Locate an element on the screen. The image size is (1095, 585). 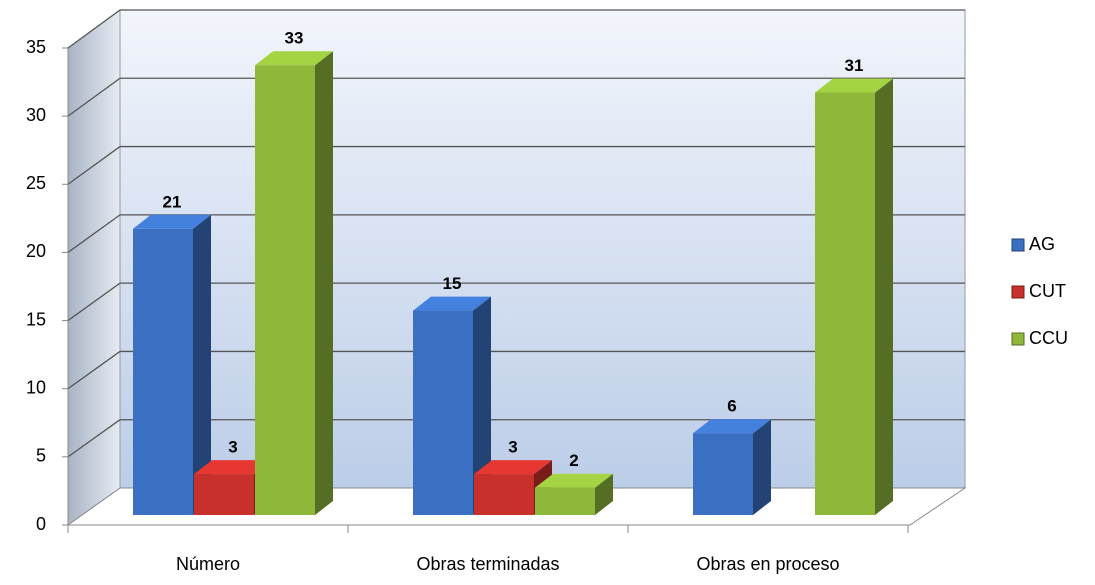
y-tick-label: 35 is located at coordinates (36, 47).